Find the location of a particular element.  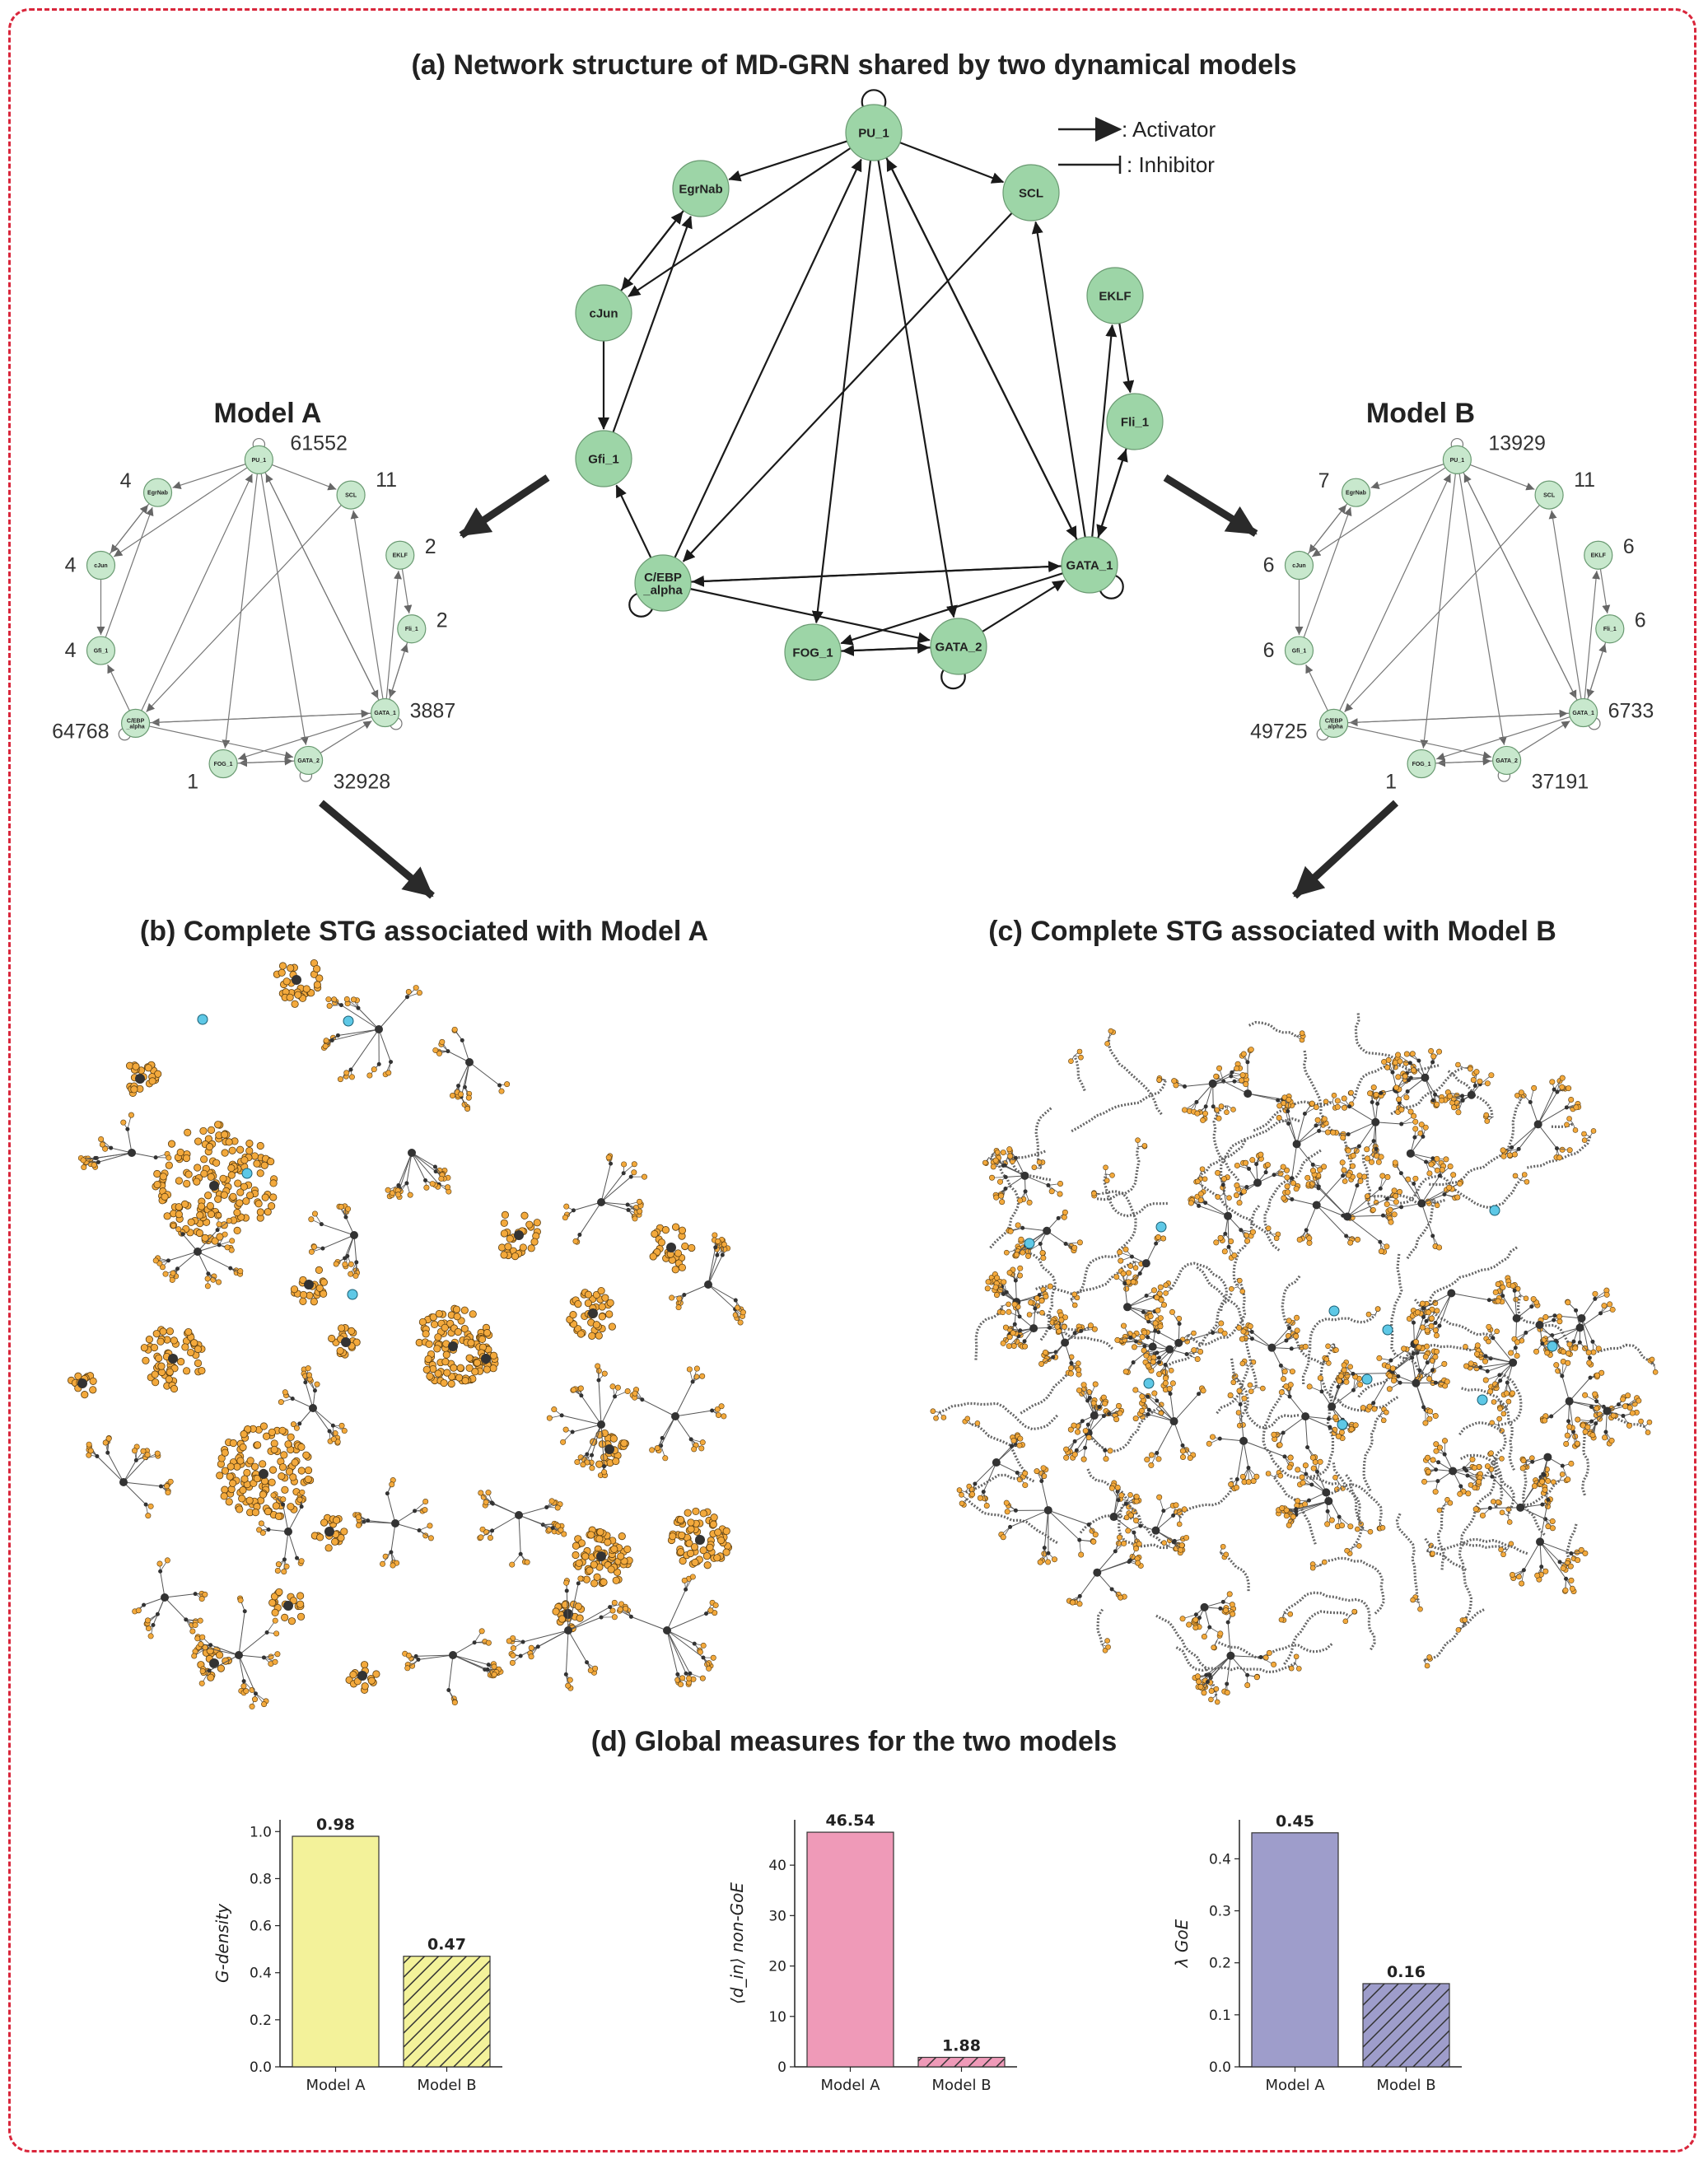

main-node-eklf is located at coordinates (1115, 295).